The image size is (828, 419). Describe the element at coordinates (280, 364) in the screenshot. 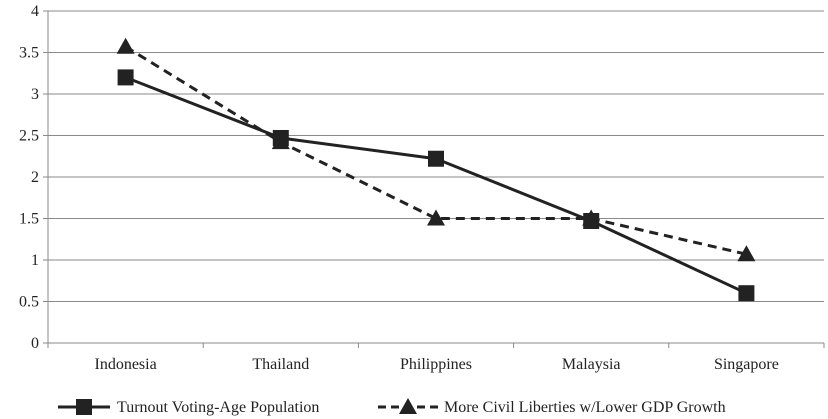

I see `x-tick-label: Thailand` at that location.